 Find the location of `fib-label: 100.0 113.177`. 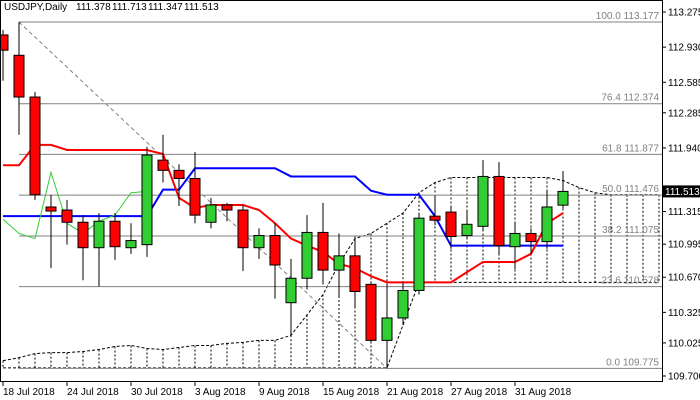

fib-label: 100.0 113.177 is located at coordinates (628, 16).